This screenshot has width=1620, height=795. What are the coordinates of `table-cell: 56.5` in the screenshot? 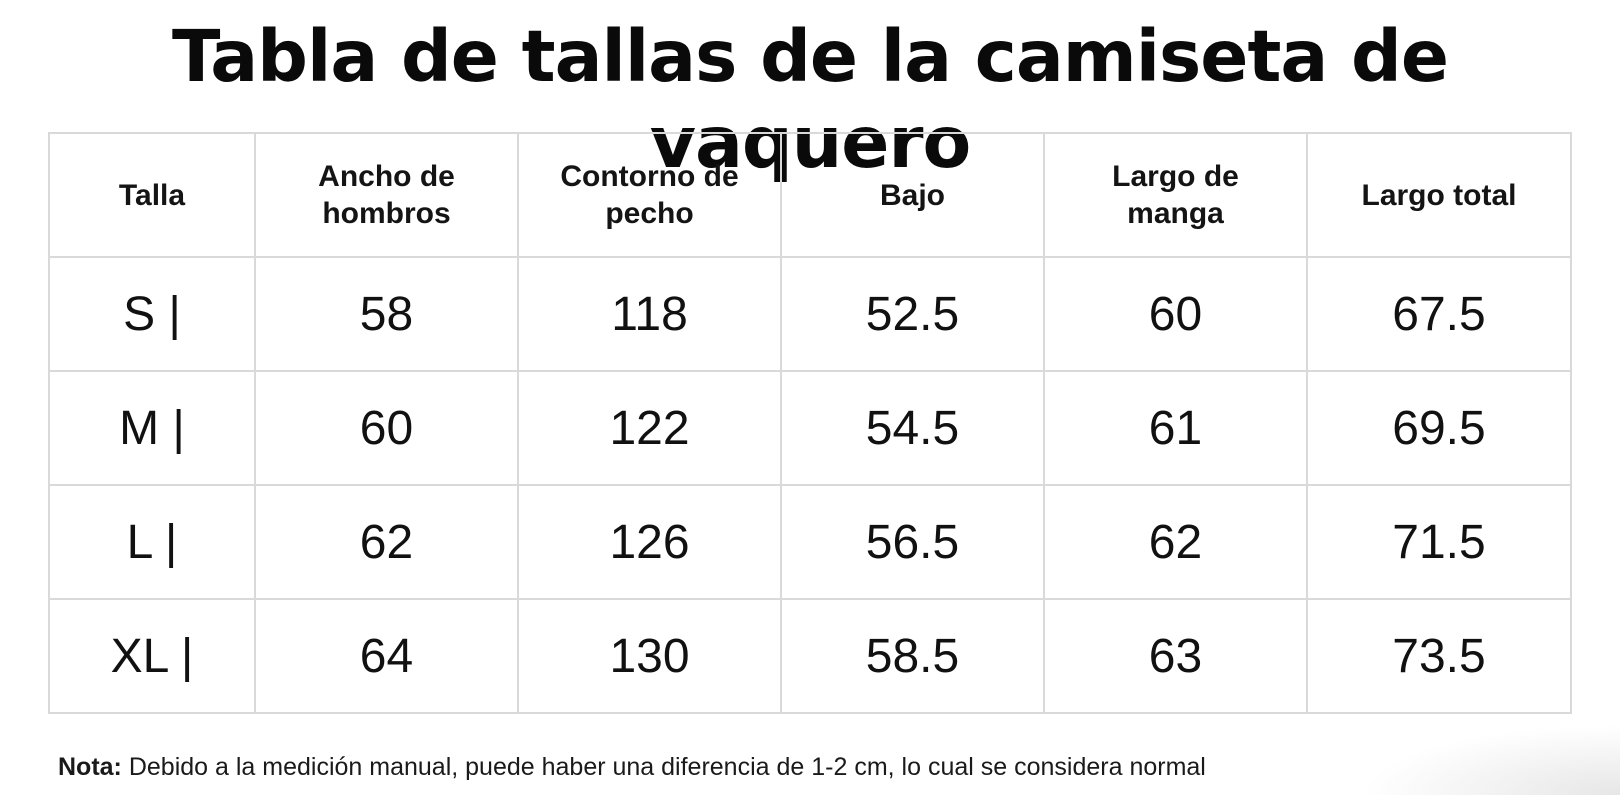 It's located at (912, 542).